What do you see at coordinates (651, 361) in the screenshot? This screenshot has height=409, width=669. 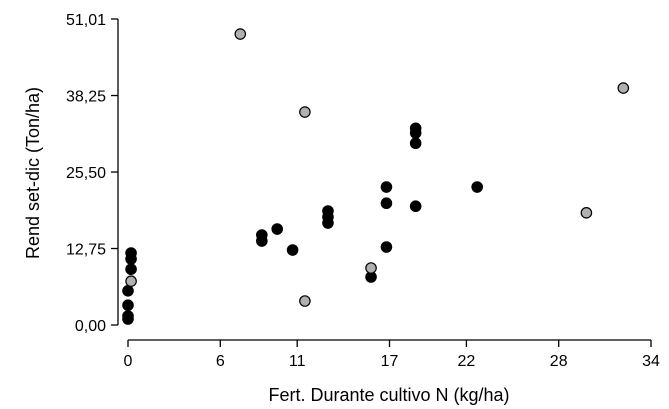 I see `x-tick-label: 34` at bounding box center [651, 361].